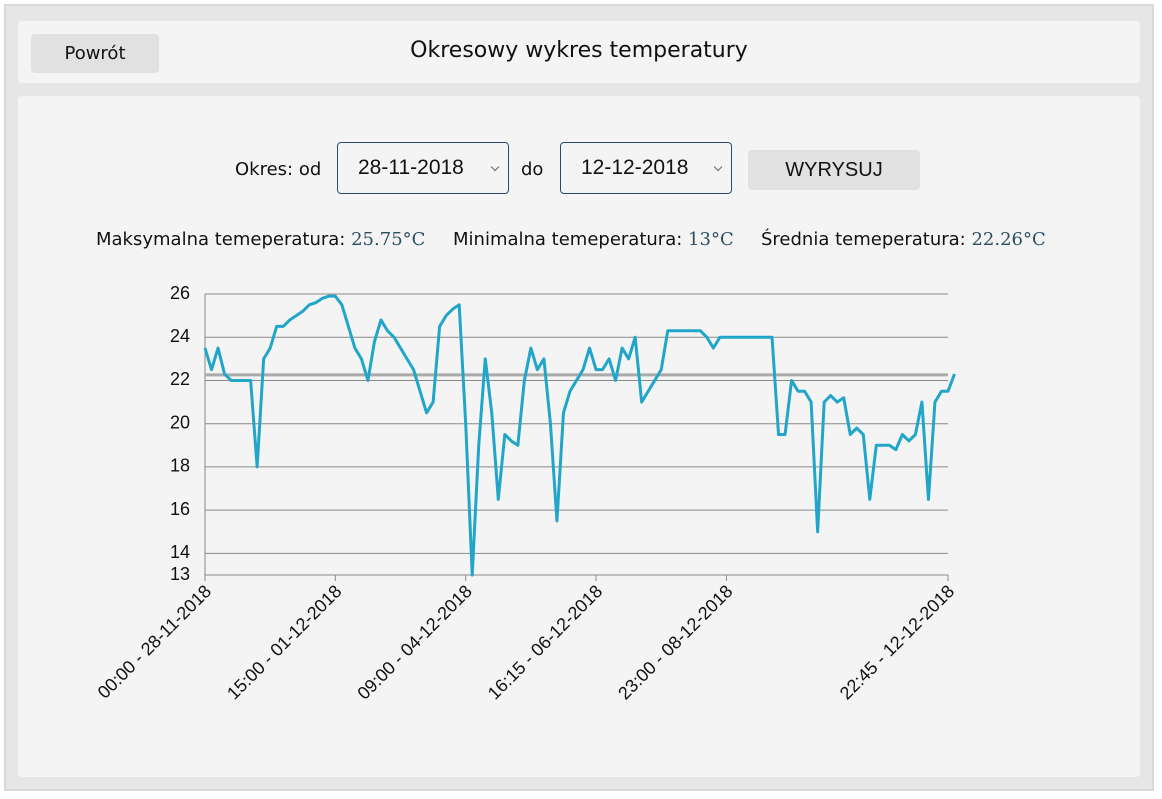  I want to click on period-label: Okres: od, so click(278, 169).